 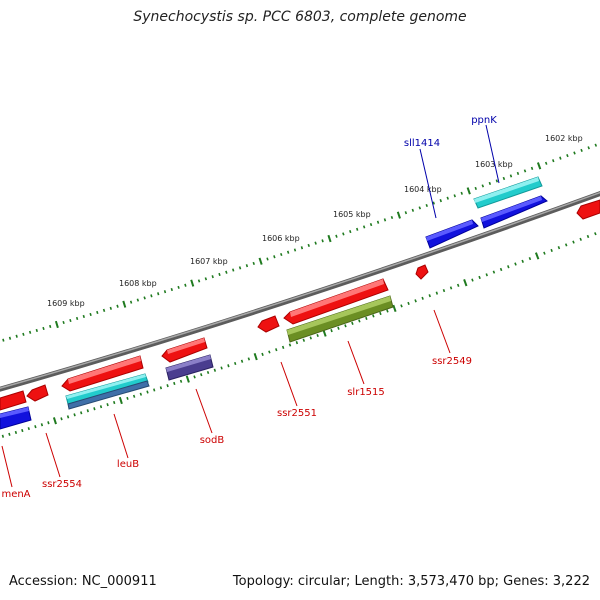 I want to click on gene-slr1515, so click(x=340, y=319).